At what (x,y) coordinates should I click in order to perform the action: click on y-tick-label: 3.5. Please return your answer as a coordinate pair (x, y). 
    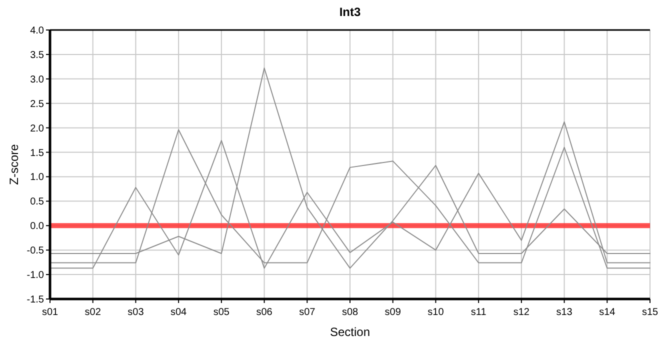
    Looking at the image, I should click on (37, 55).